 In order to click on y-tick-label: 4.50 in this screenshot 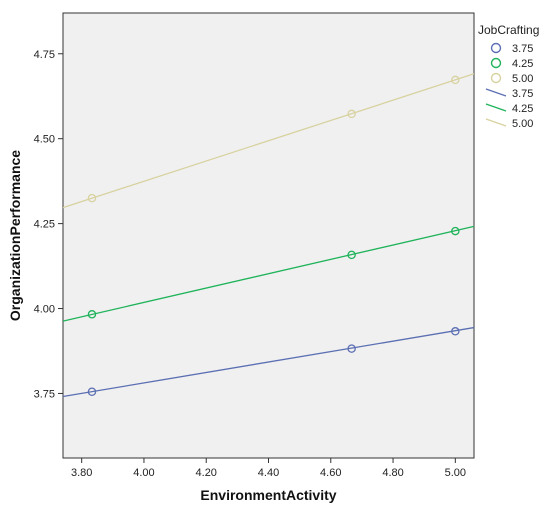, I will do `click(44, 140)`.